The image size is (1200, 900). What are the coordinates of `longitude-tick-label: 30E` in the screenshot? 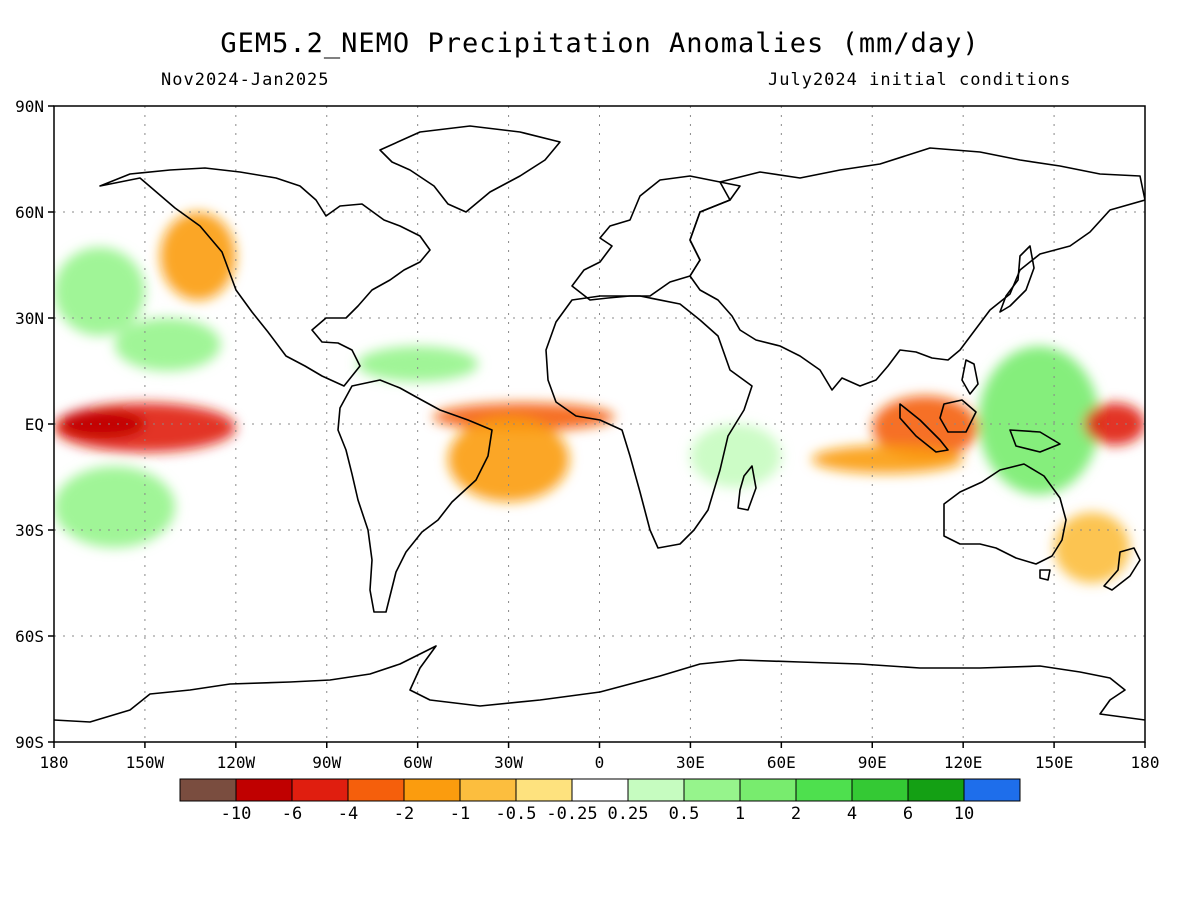 It's located at (690, 762).